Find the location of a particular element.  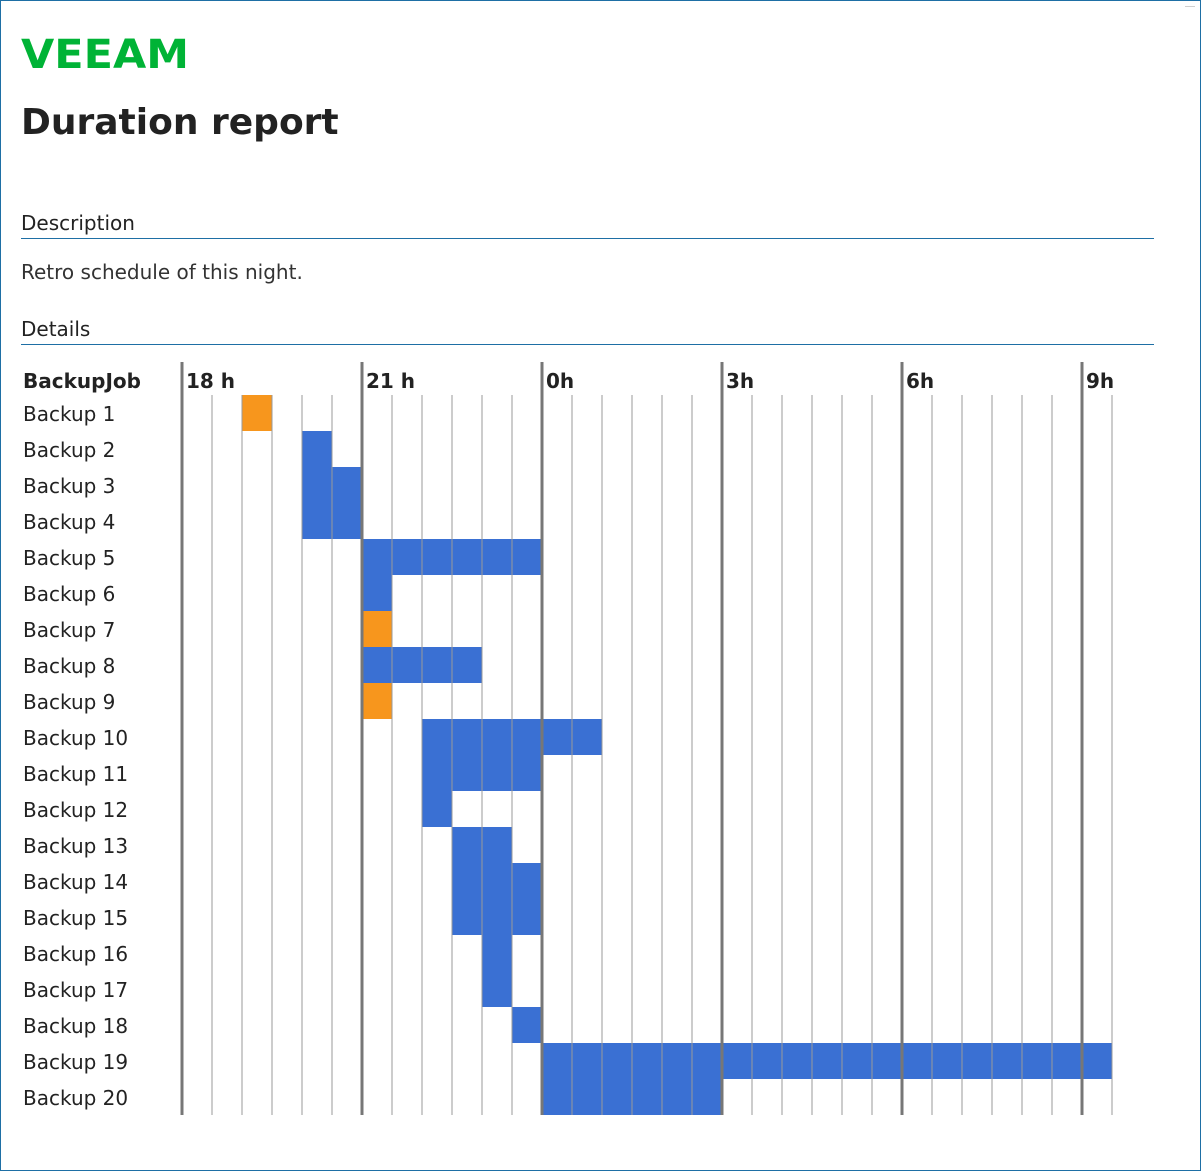

description-heading: Description is located at coordinates (587, 224).